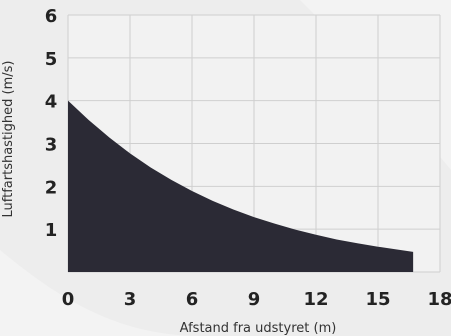 The height and width of the screenshot is (336, 451). Describe the element at coordinates (51, 16) in the screenshot. I see `y-tick-label: 6` at that location.